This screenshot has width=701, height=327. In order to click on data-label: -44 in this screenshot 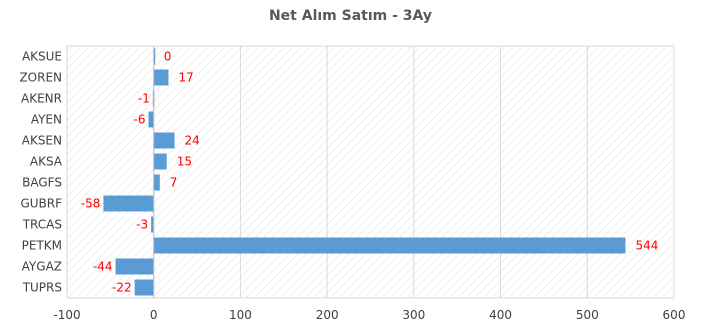, I will do `click(103, 267)`.